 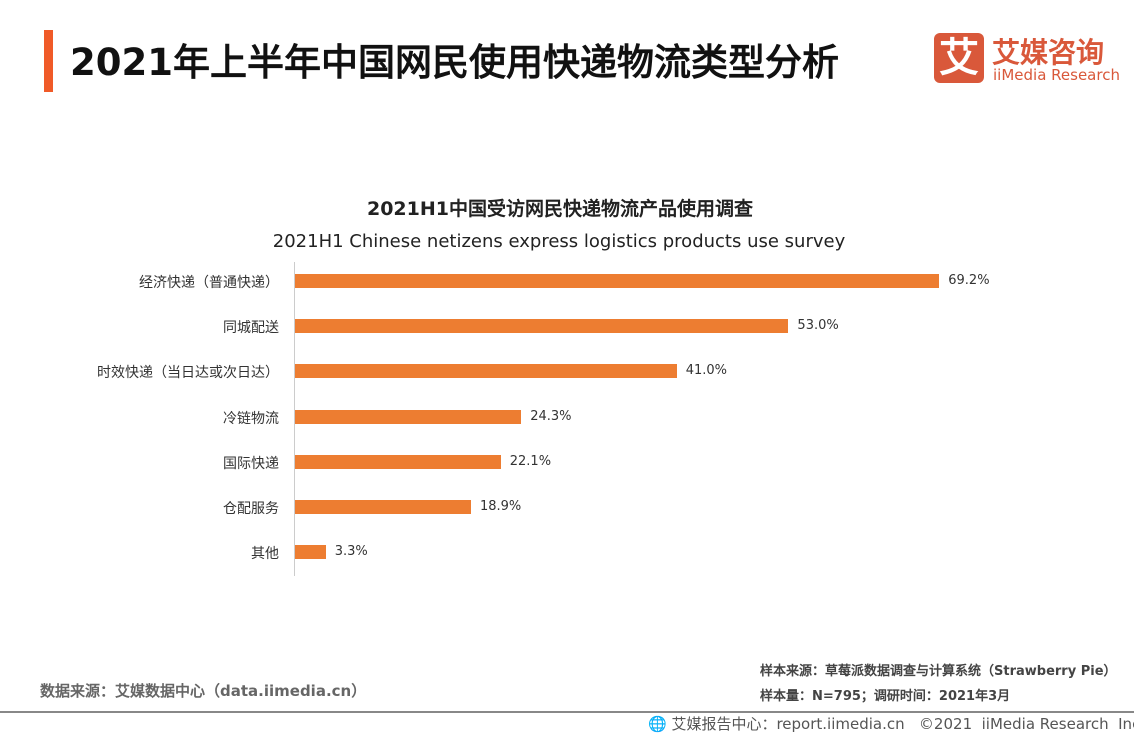 What do you see at coordinates (1048, 52) in the screenshot?
I see `logo-name-cn: 艾媒咨询` at bounding box center [1048, 52].